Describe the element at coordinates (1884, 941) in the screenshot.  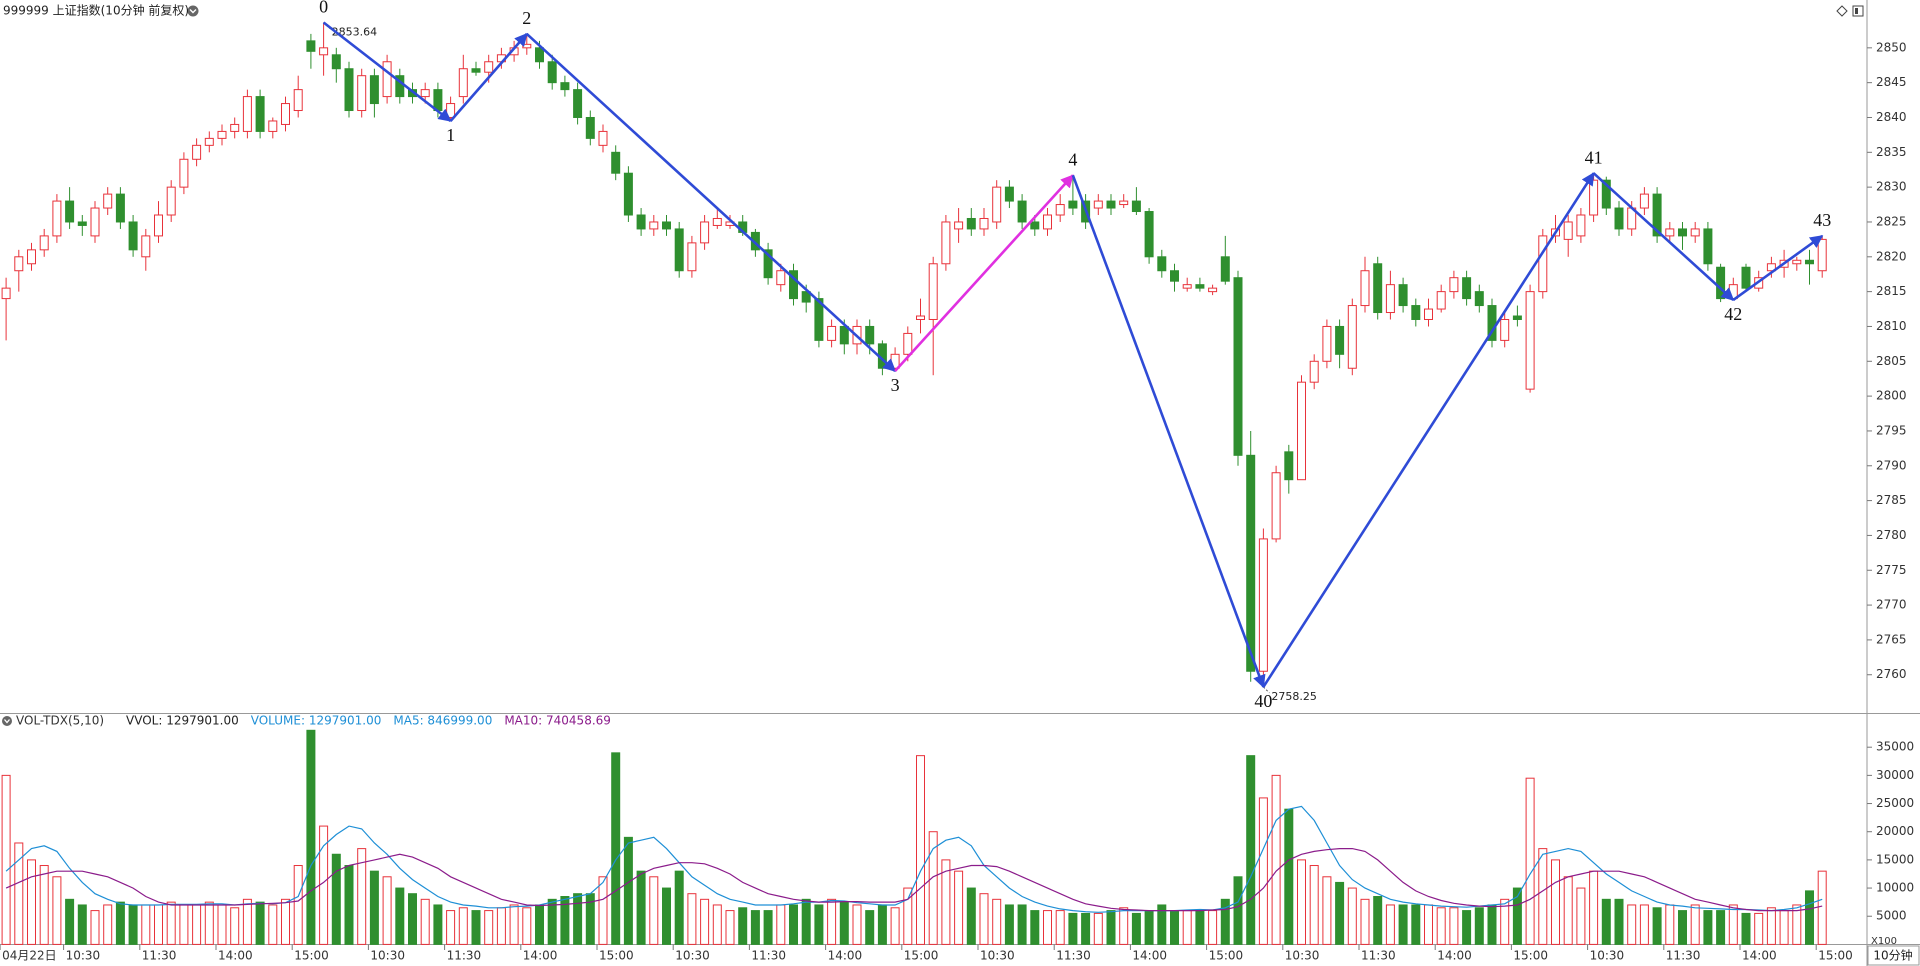
I see `volume-unit: X100` at that location.